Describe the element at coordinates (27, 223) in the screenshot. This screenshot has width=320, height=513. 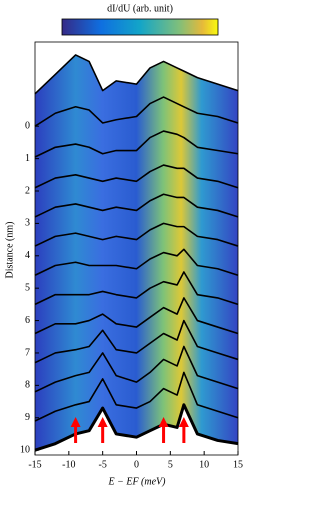
I see `y-tick-label: 3` at that location.